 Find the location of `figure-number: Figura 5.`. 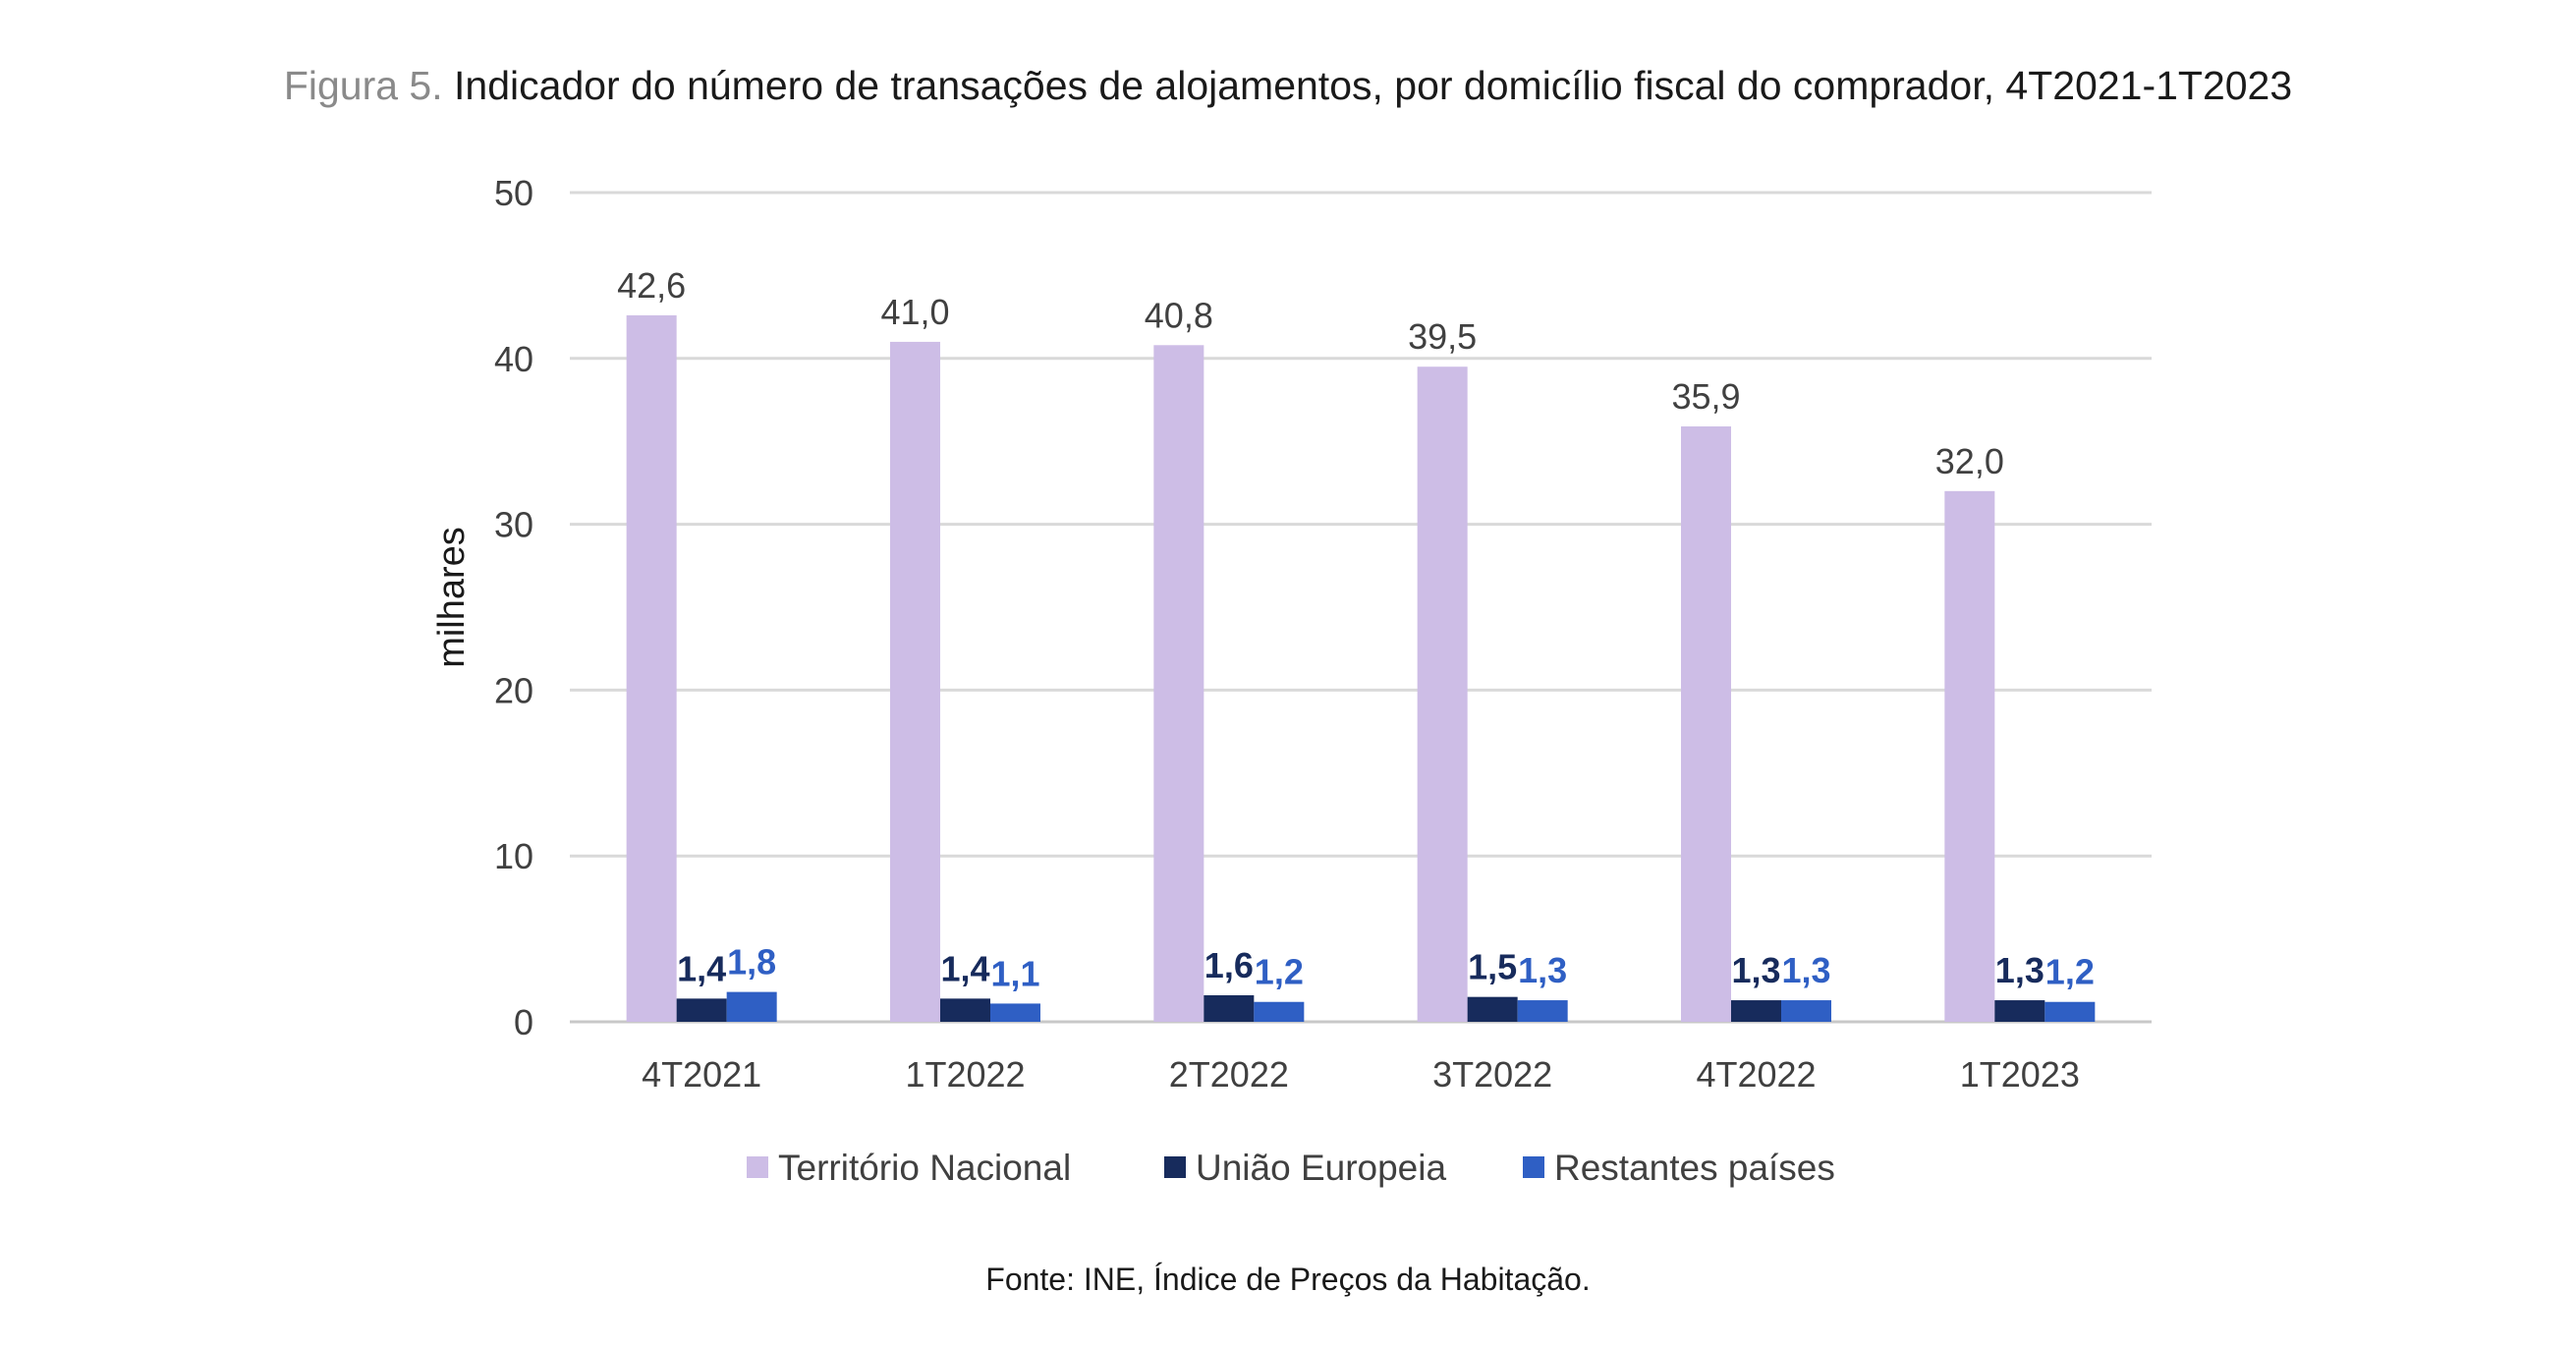

figure-number: Figura 5. is located at coordinates (363, 85).